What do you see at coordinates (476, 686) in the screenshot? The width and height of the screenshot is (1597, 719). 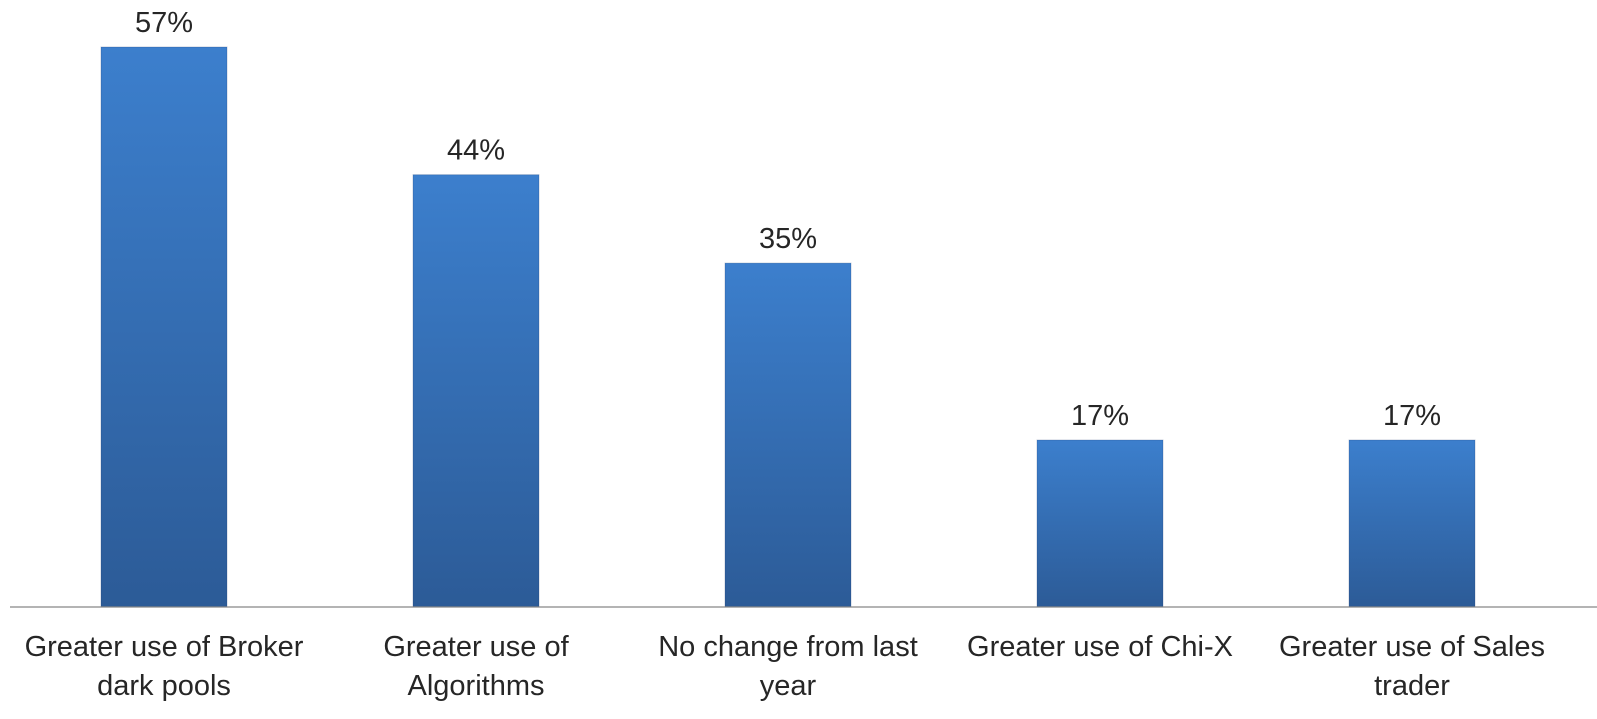 I see `category-label: Algorithms` at bounding box center [476, 686].